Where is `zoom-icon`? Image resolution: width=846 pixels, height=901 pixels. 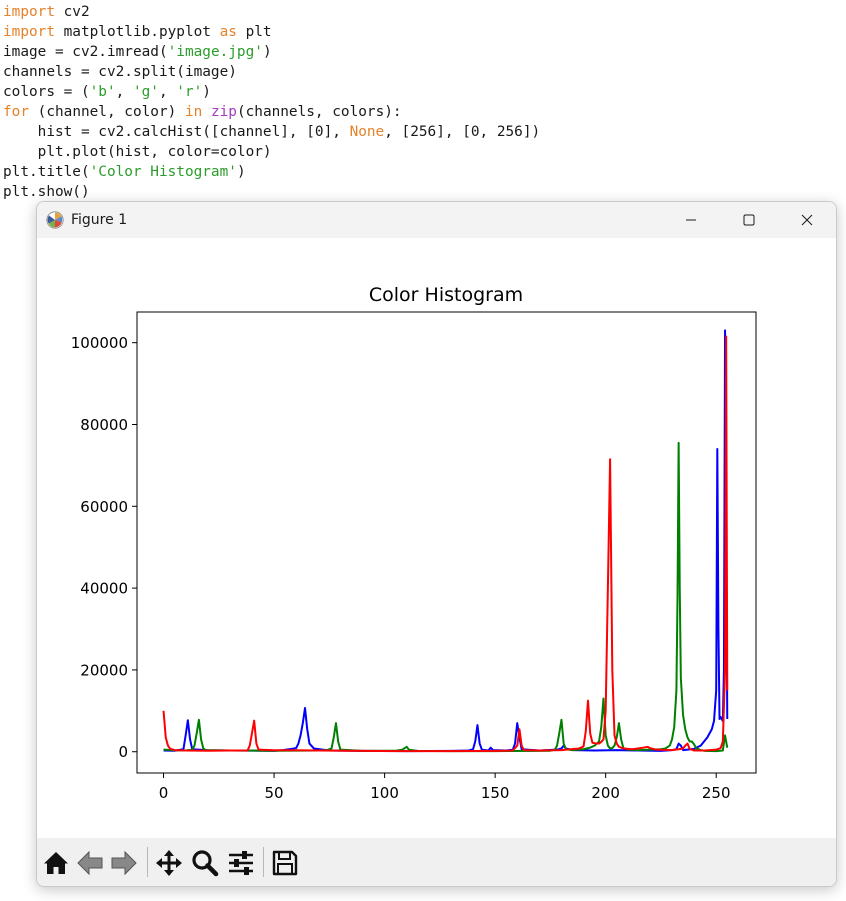 zoom-icon is located at coordinates (205, 863).